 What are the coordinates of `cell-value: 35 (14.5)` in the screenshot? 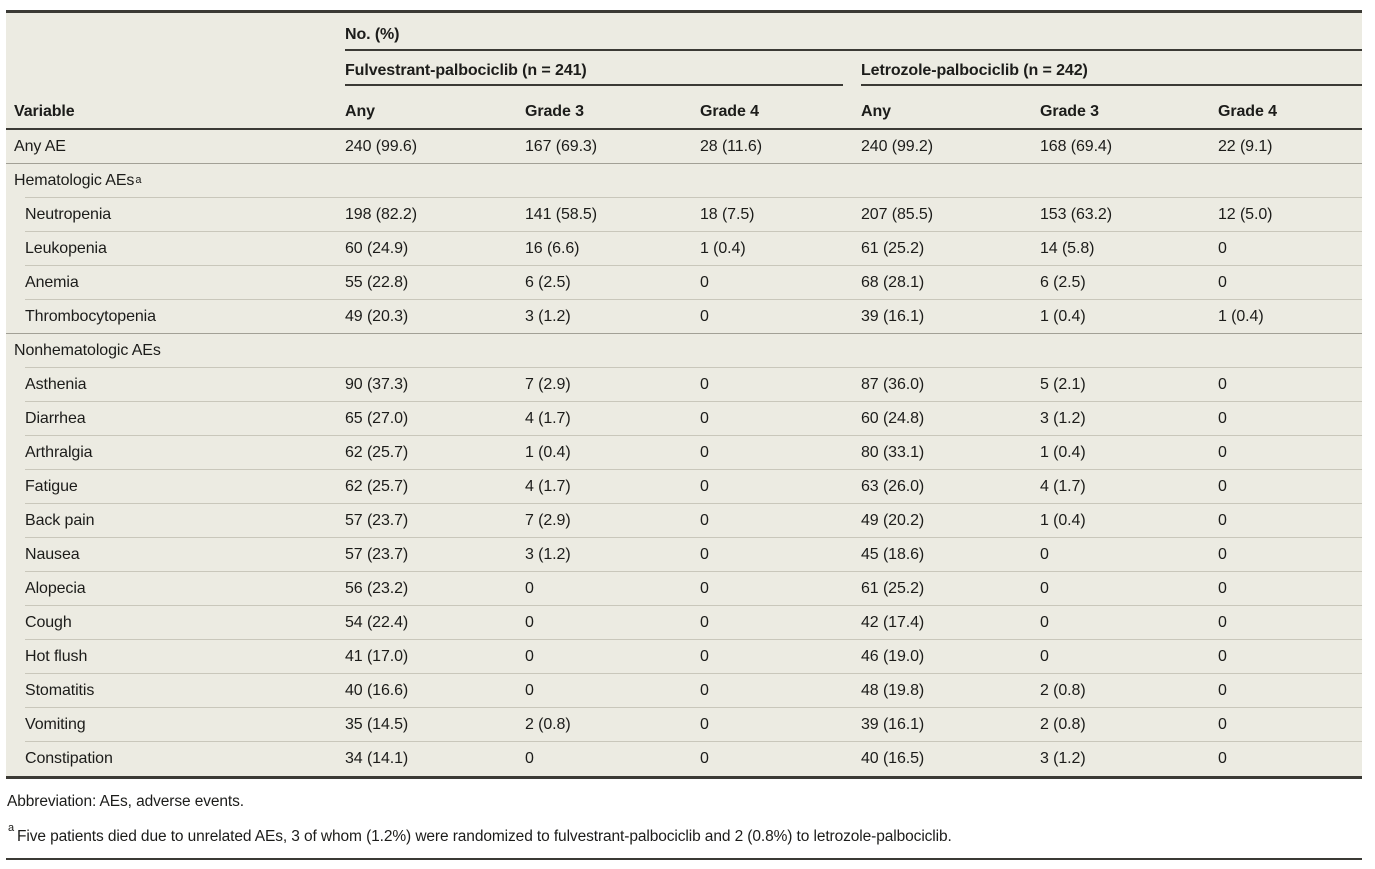 It's located at (377, 724).